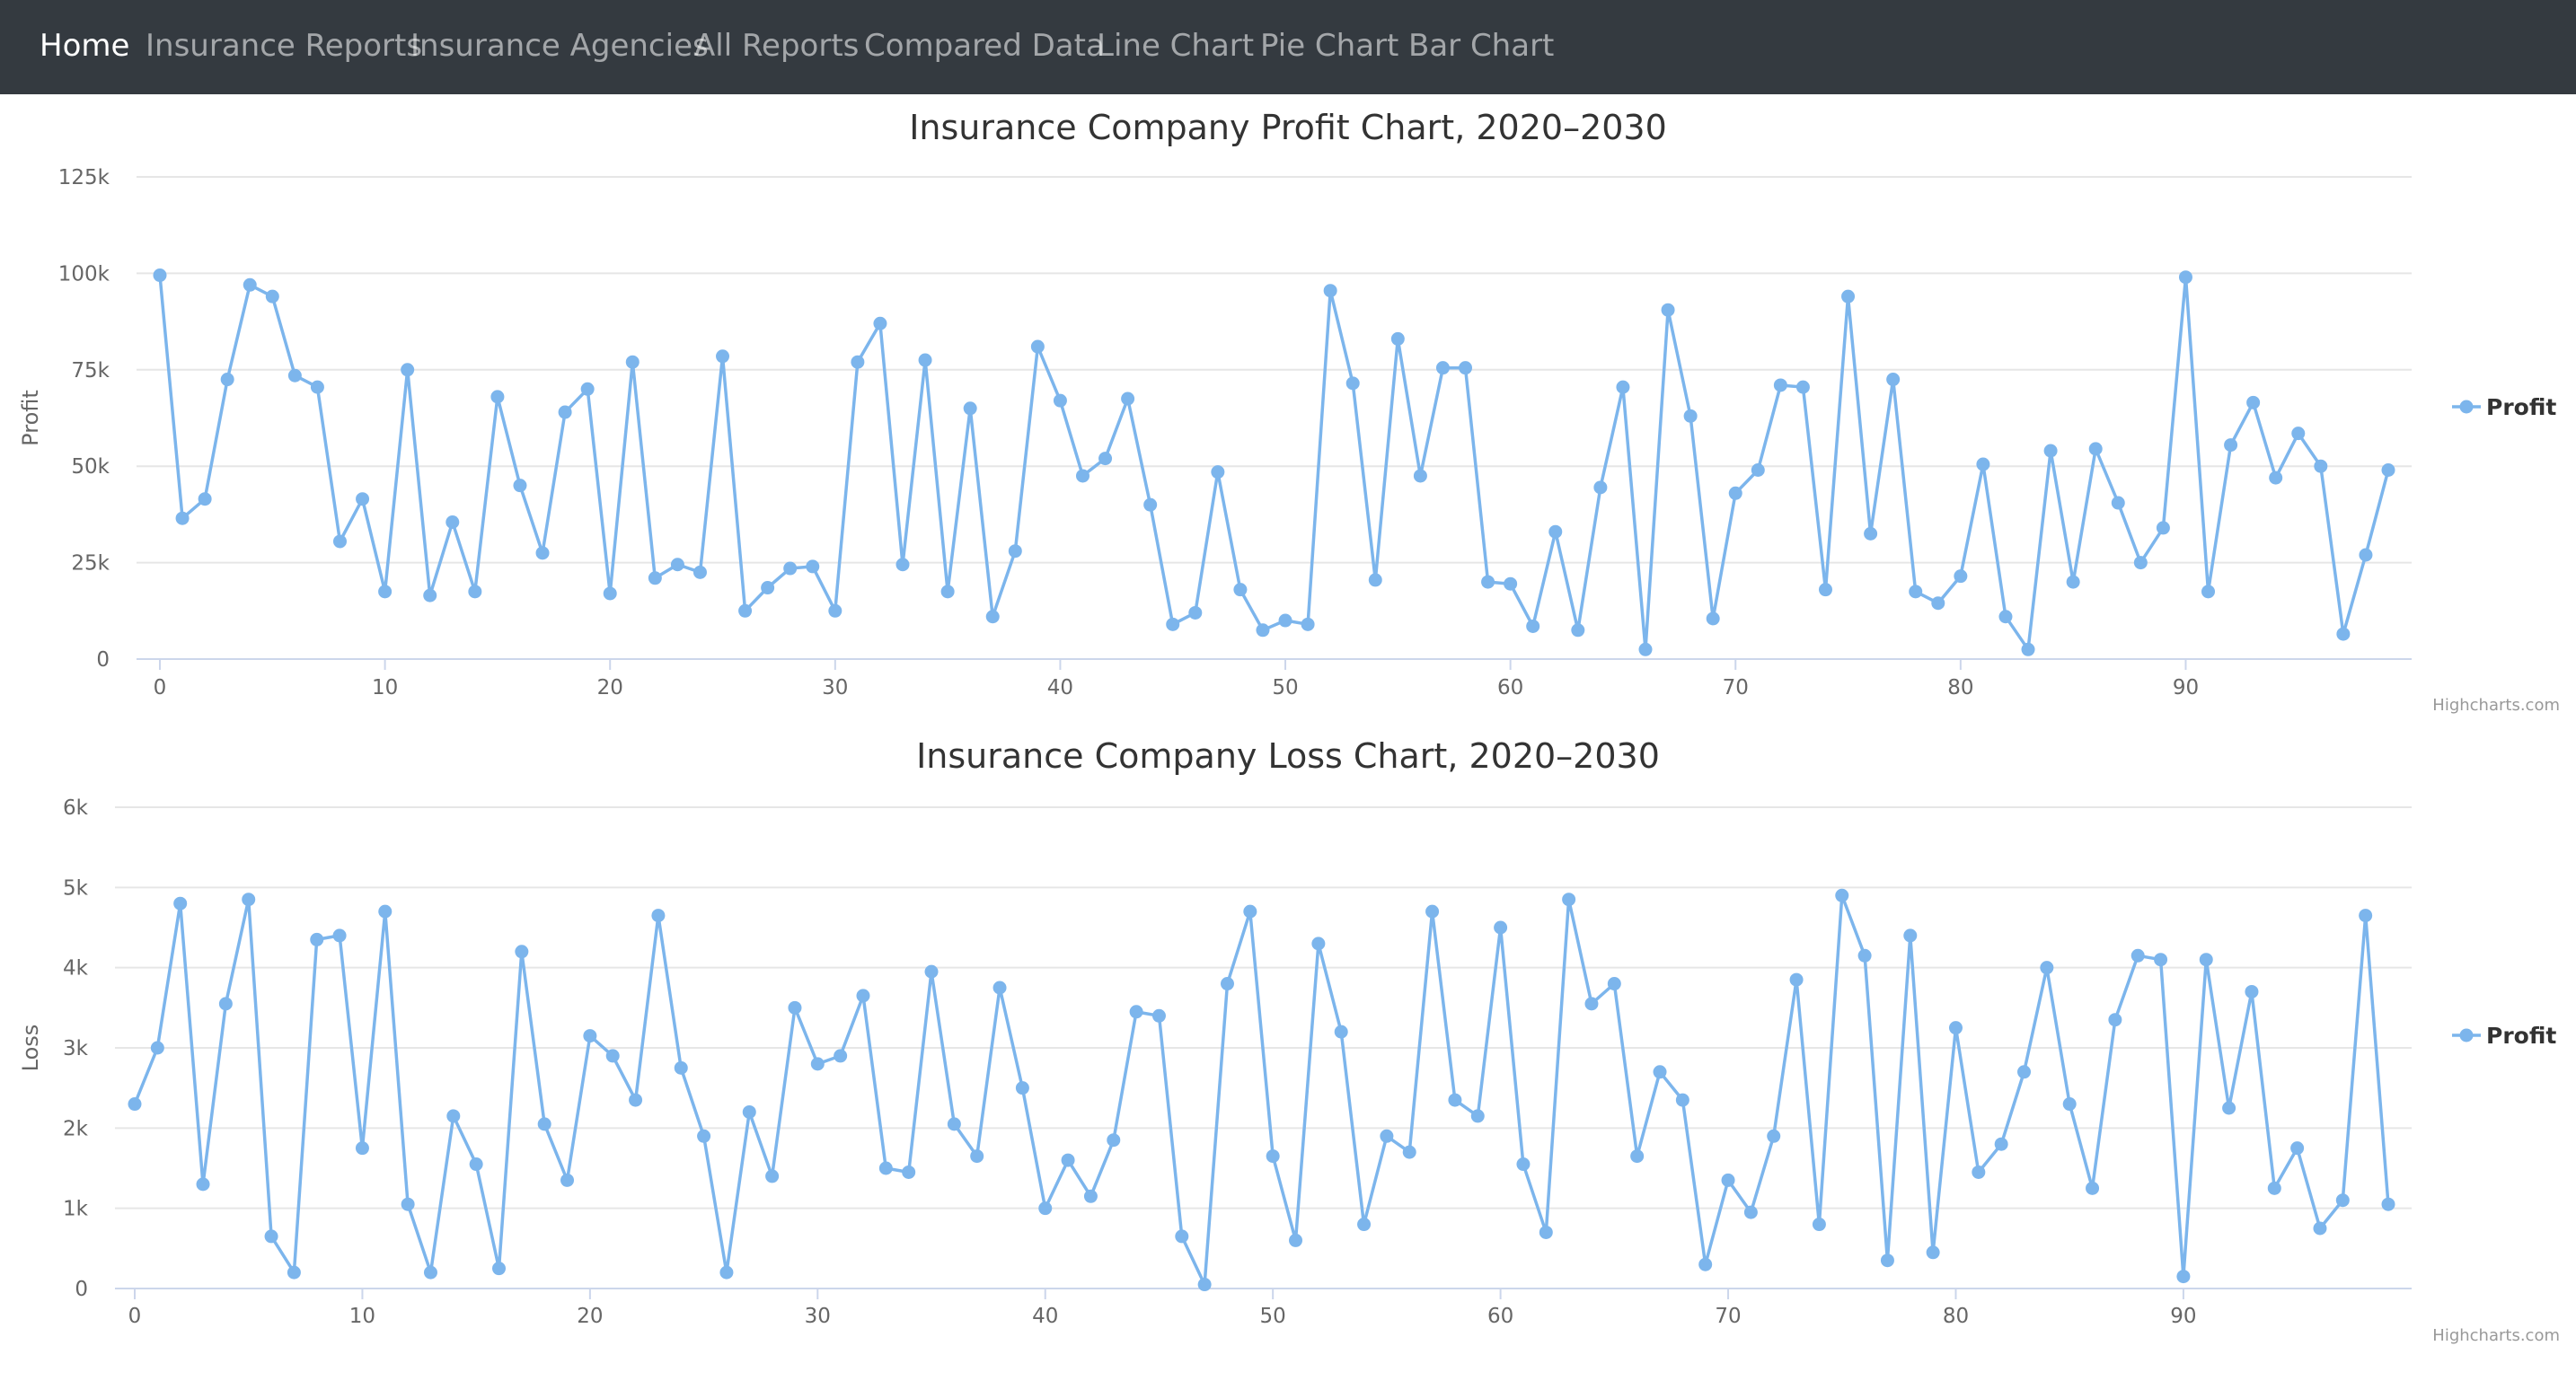 The height and width of the screenshot is (1381, 2576). What do you see at coordinates (1329, 46) in the screenshot?
I see `nav-pie-chart: Pie Chart` at bounding box center [1329, 46].